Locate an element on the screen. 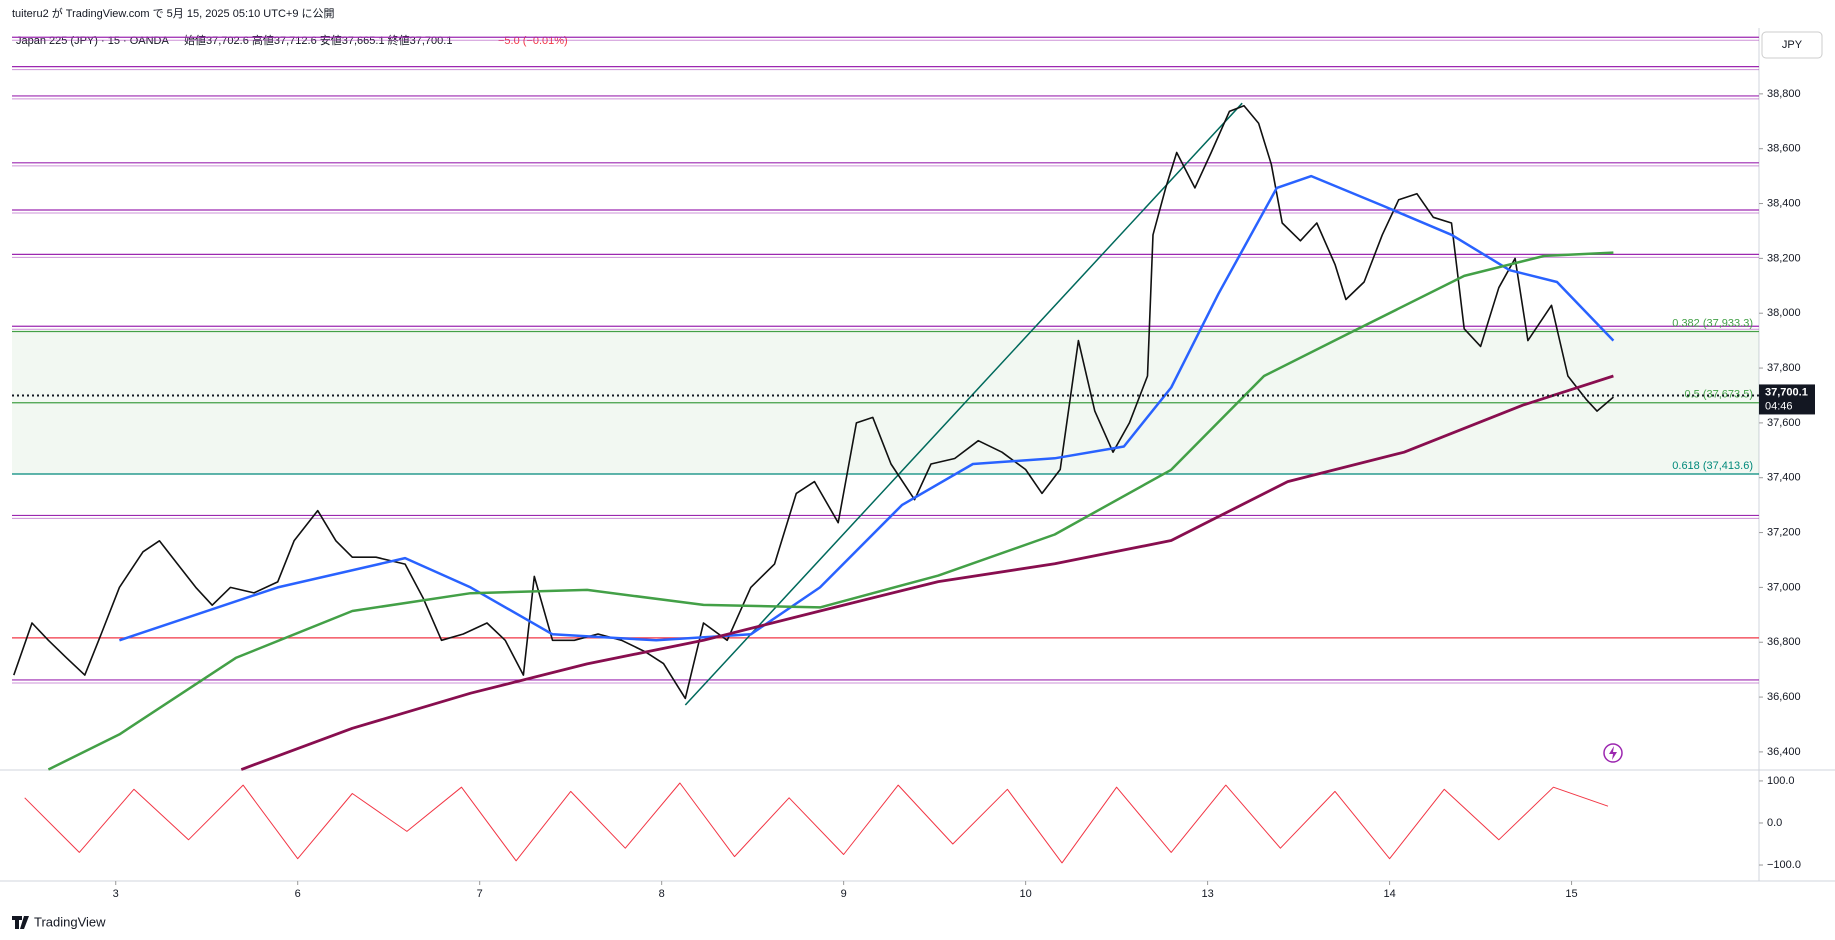 This screenshot has width=1835, height=940. y-tick-label: 38,000 is located at coordinates (1784, 313).